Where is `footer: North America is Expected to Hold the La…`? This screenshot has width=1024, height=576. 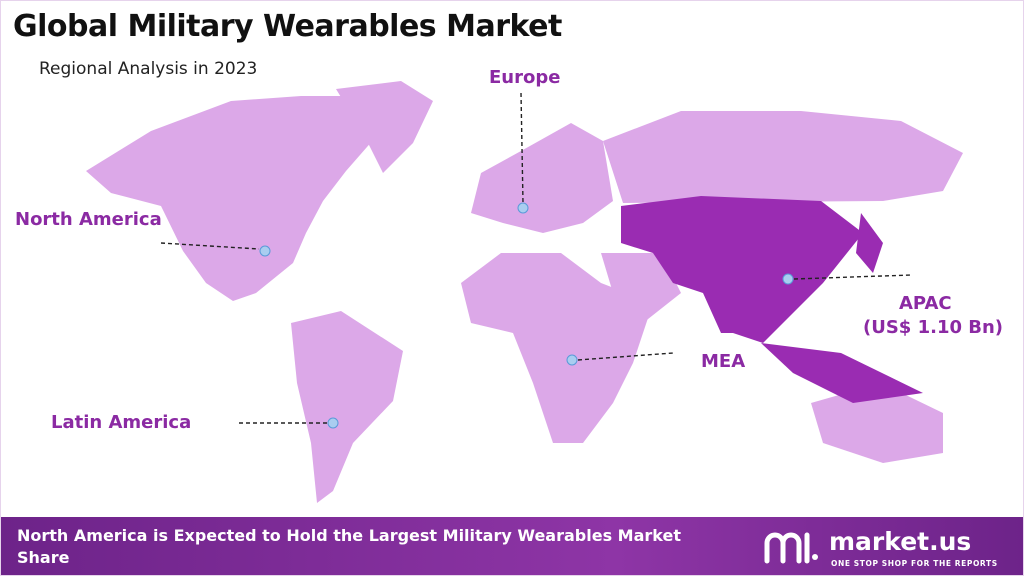
footer: North America is Expected to Hold the La… is located at coordinates (512, 546).